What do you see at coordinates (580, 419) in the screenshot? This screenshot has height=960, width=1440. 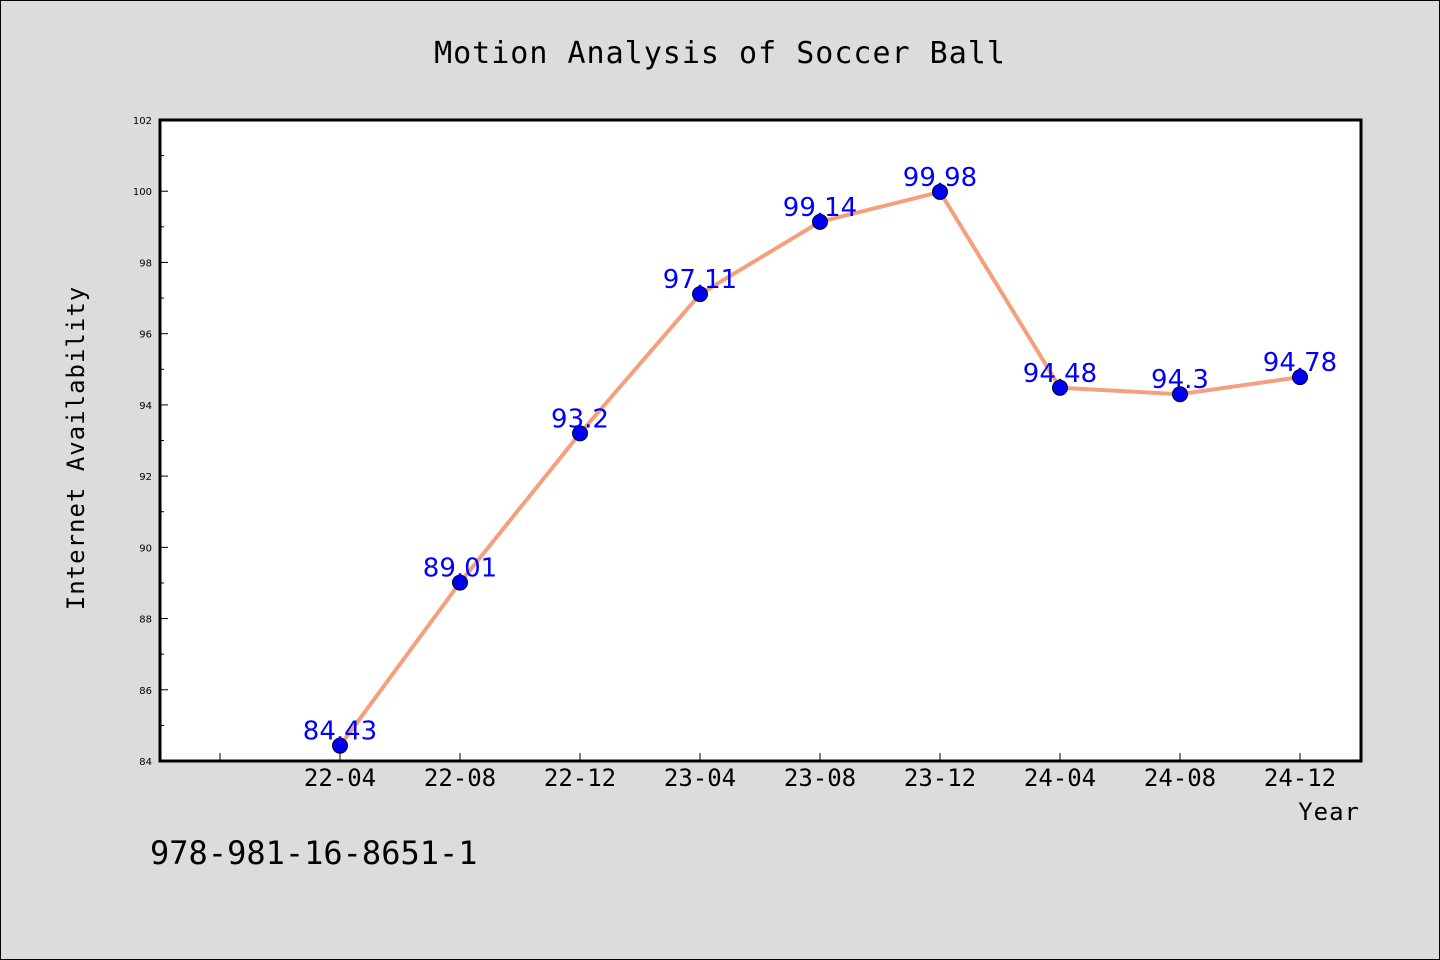 I see `data-label: 93.2` at bounding box center [580, 419].